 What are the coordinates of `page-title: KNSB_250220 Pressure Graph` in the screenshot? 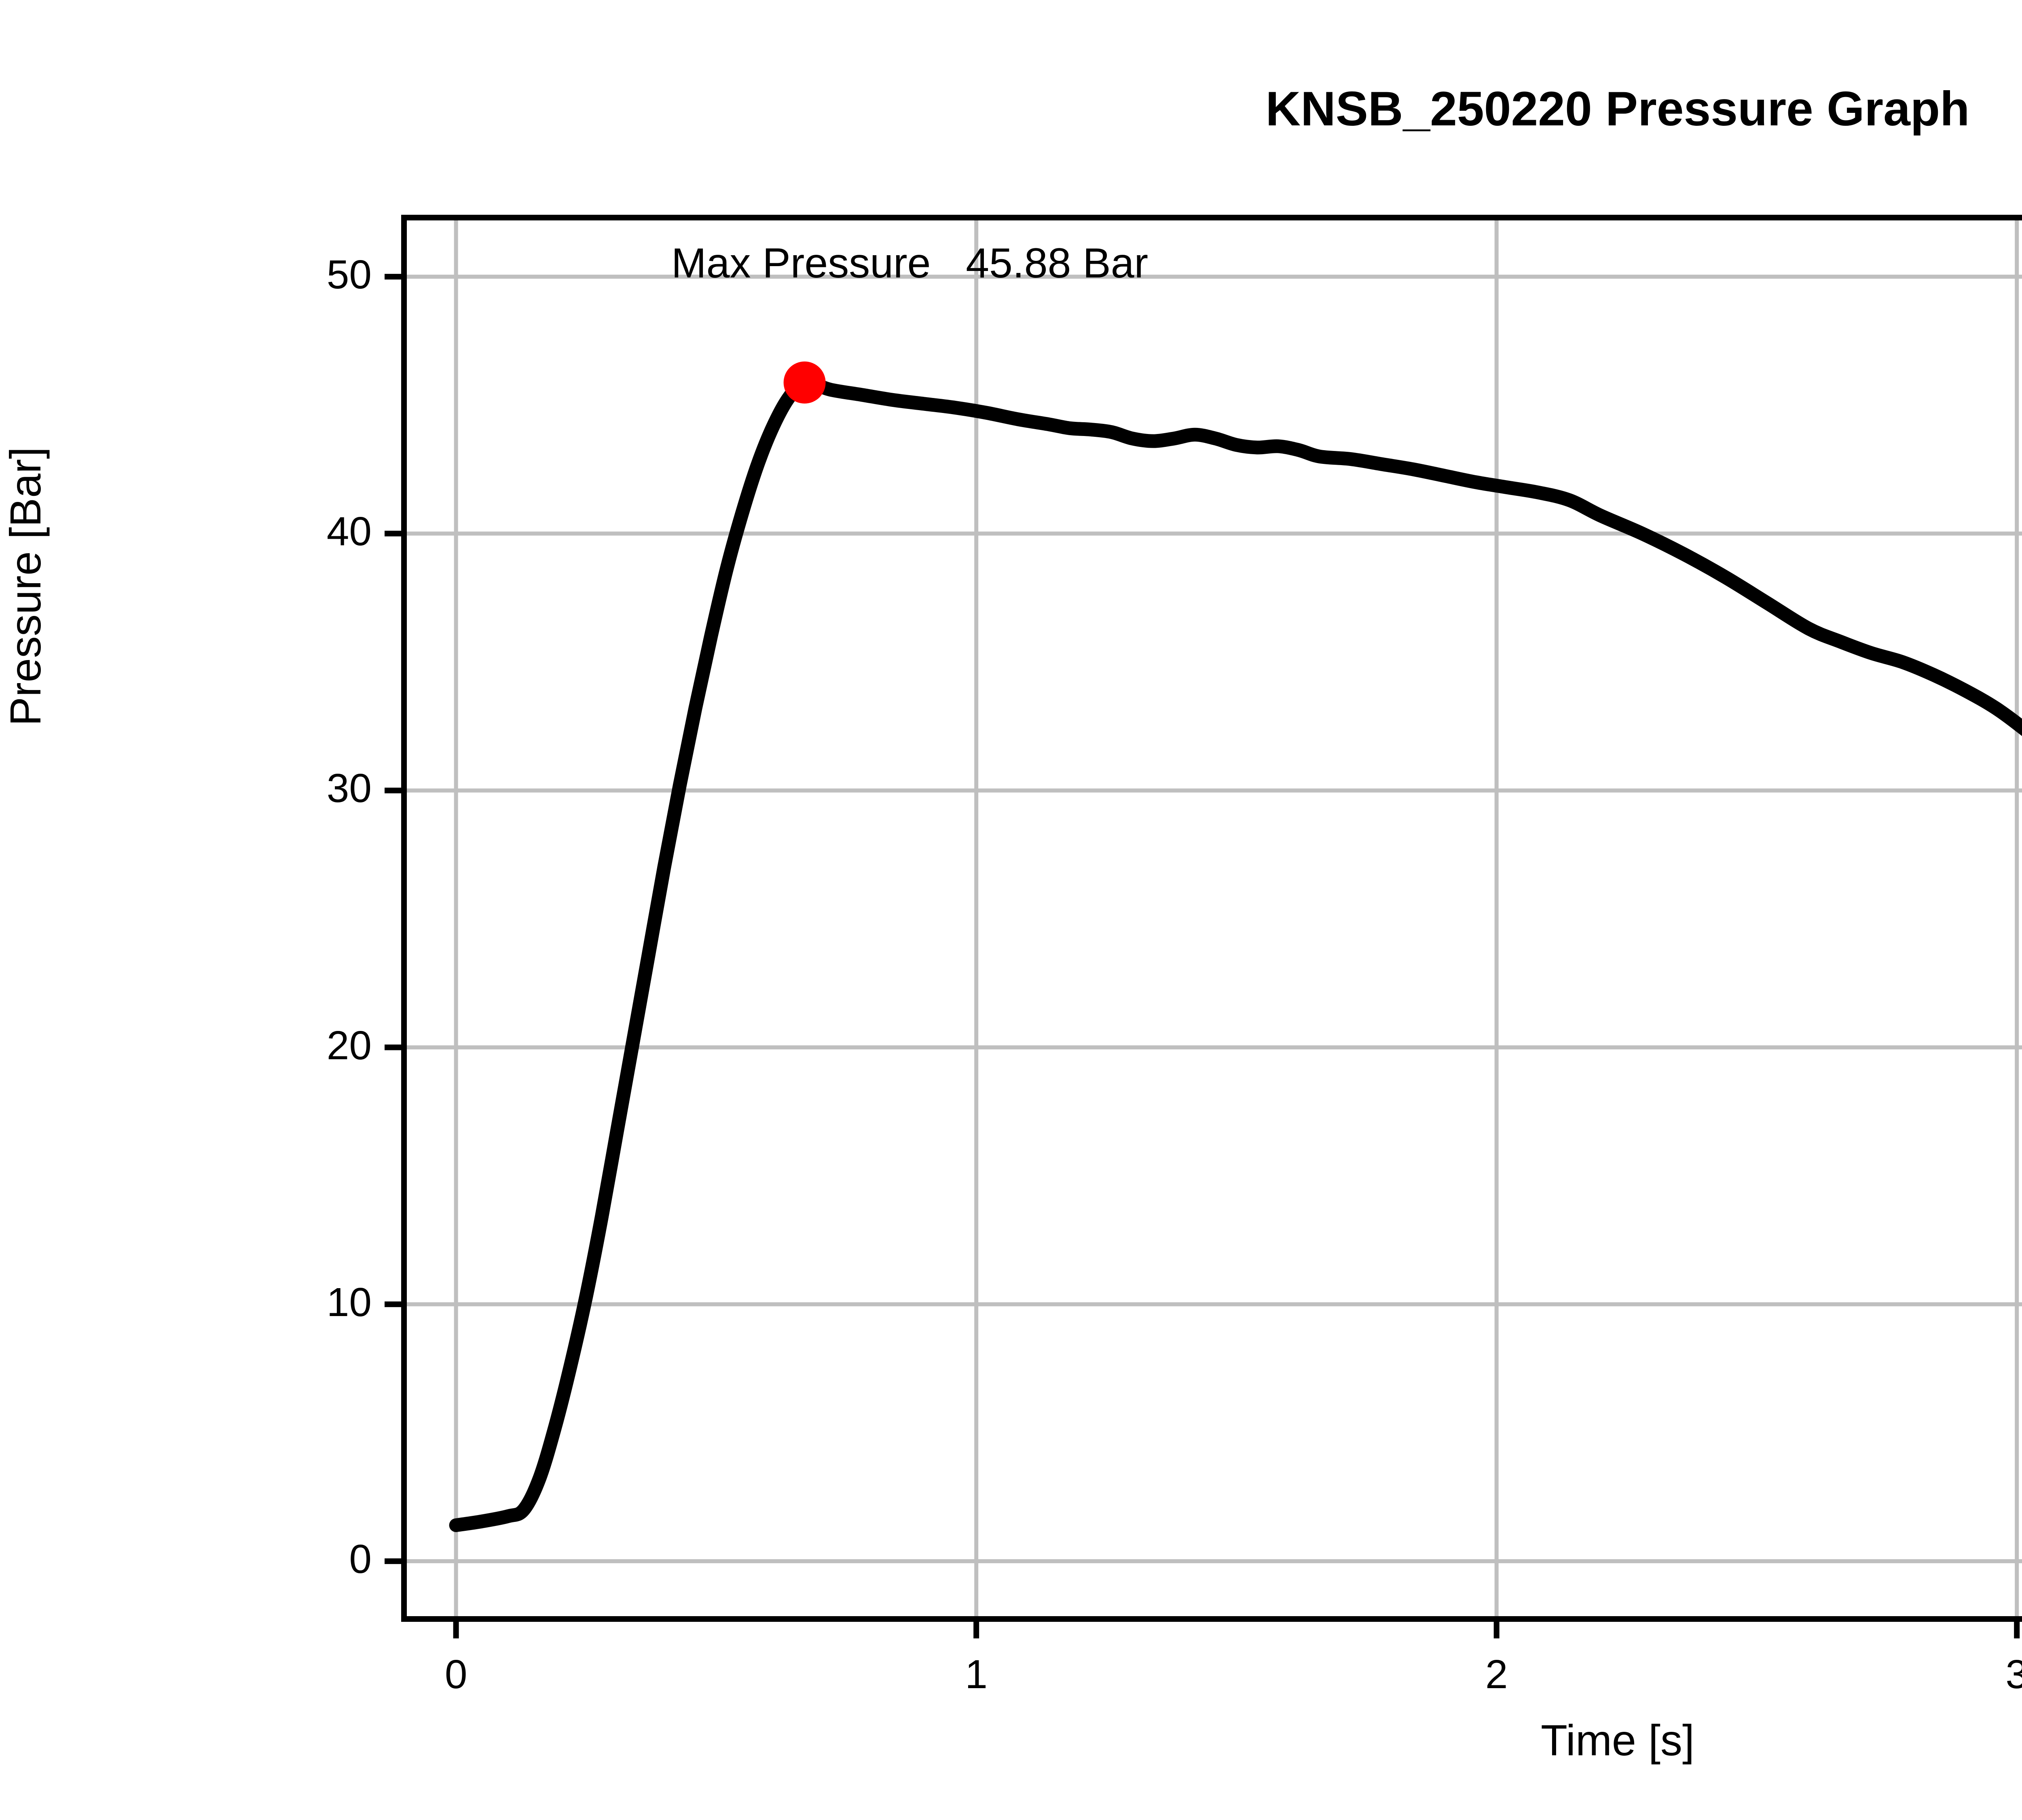 It's located at (1617, 109).